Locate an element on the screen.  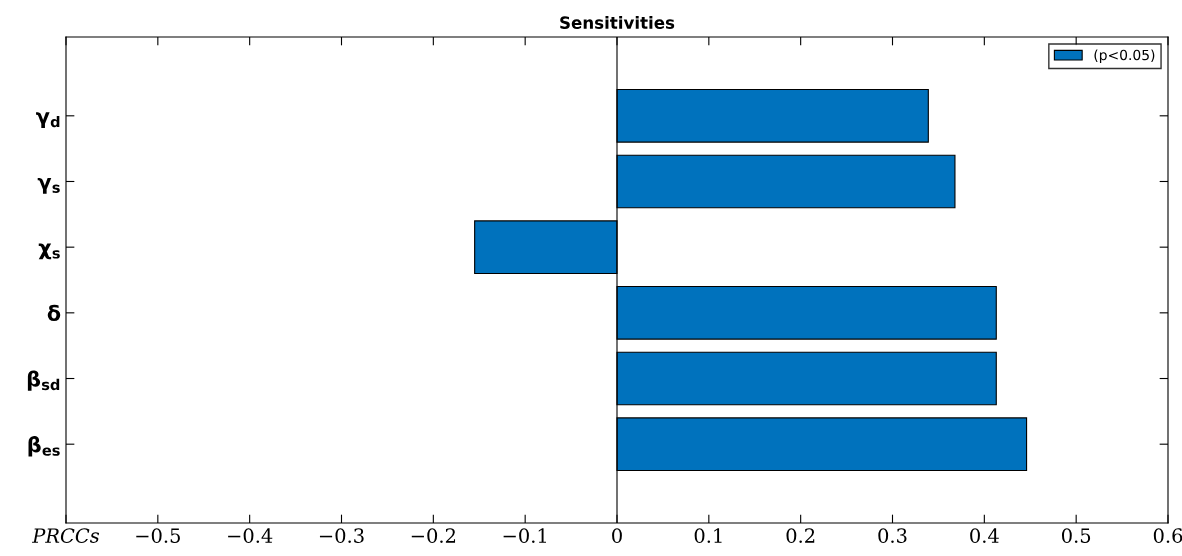
x-tick-label: 0.6 is located at coordinates (1167, 535).